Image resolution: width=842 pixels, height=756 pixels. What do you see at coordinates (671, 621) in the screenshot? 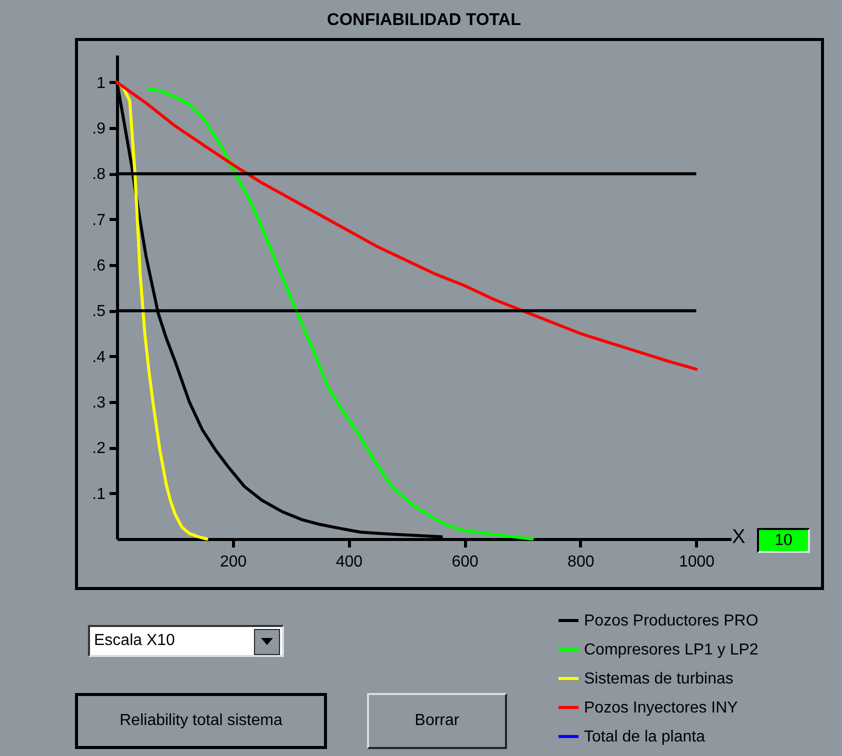
I see `legend-label: Pozos Productores PRO` at bounding box center [671, 621].